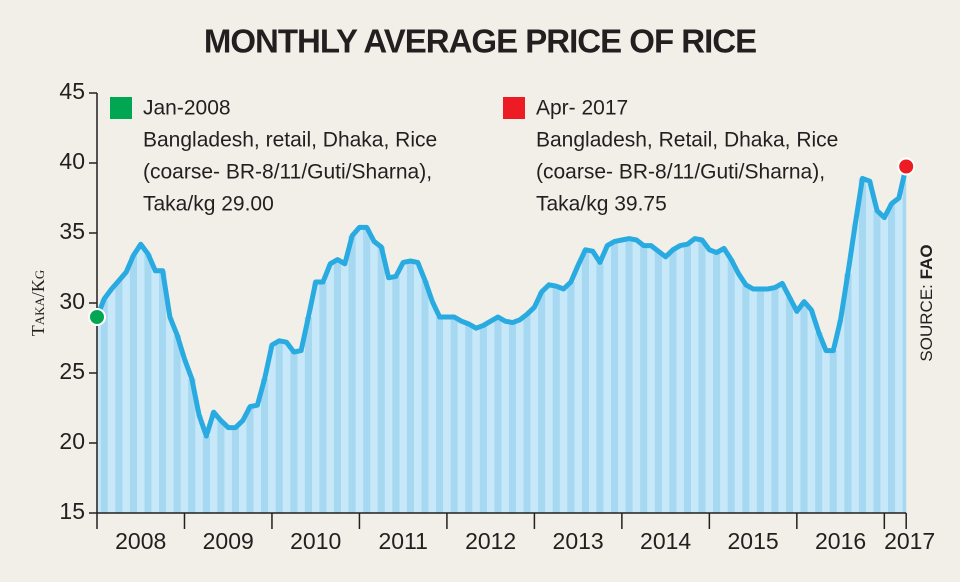  What do you see at coordinates (72, 91) in the screenshot?
I see `y-tick-label: 45` at bounding box center [72, 91].